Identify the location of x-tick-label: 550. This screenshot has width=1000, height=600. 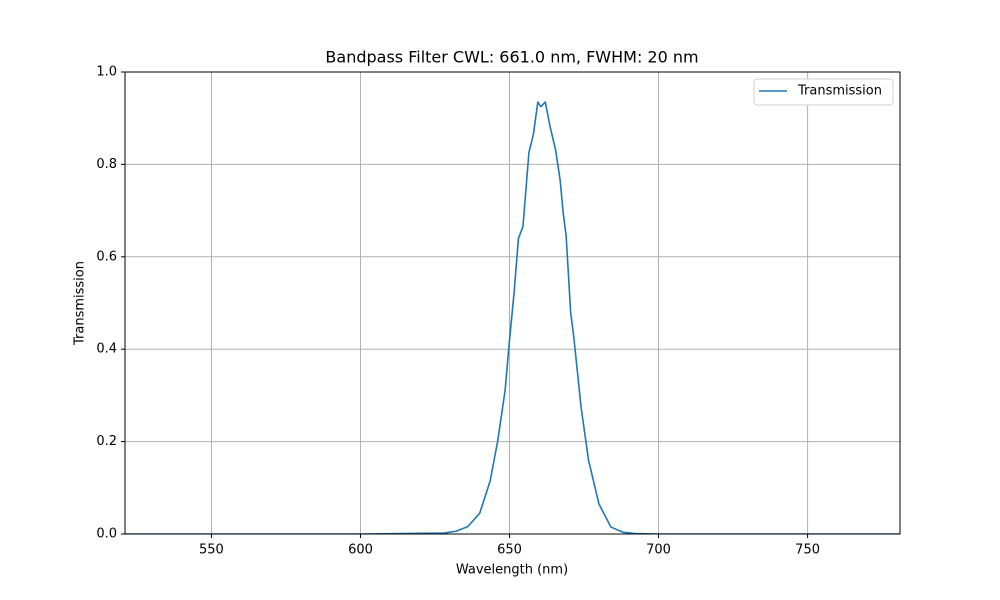
(211, 550).